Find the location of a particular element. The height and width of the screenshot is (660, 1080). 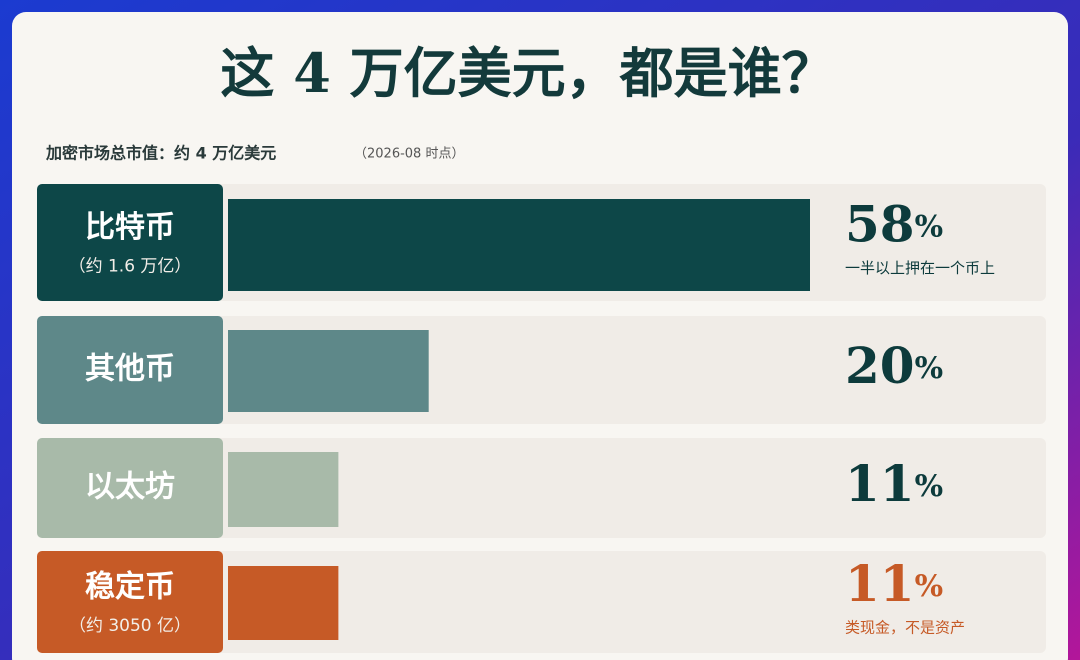

annotation: 类现金，不是资产 is located at coordinates (905, 628).